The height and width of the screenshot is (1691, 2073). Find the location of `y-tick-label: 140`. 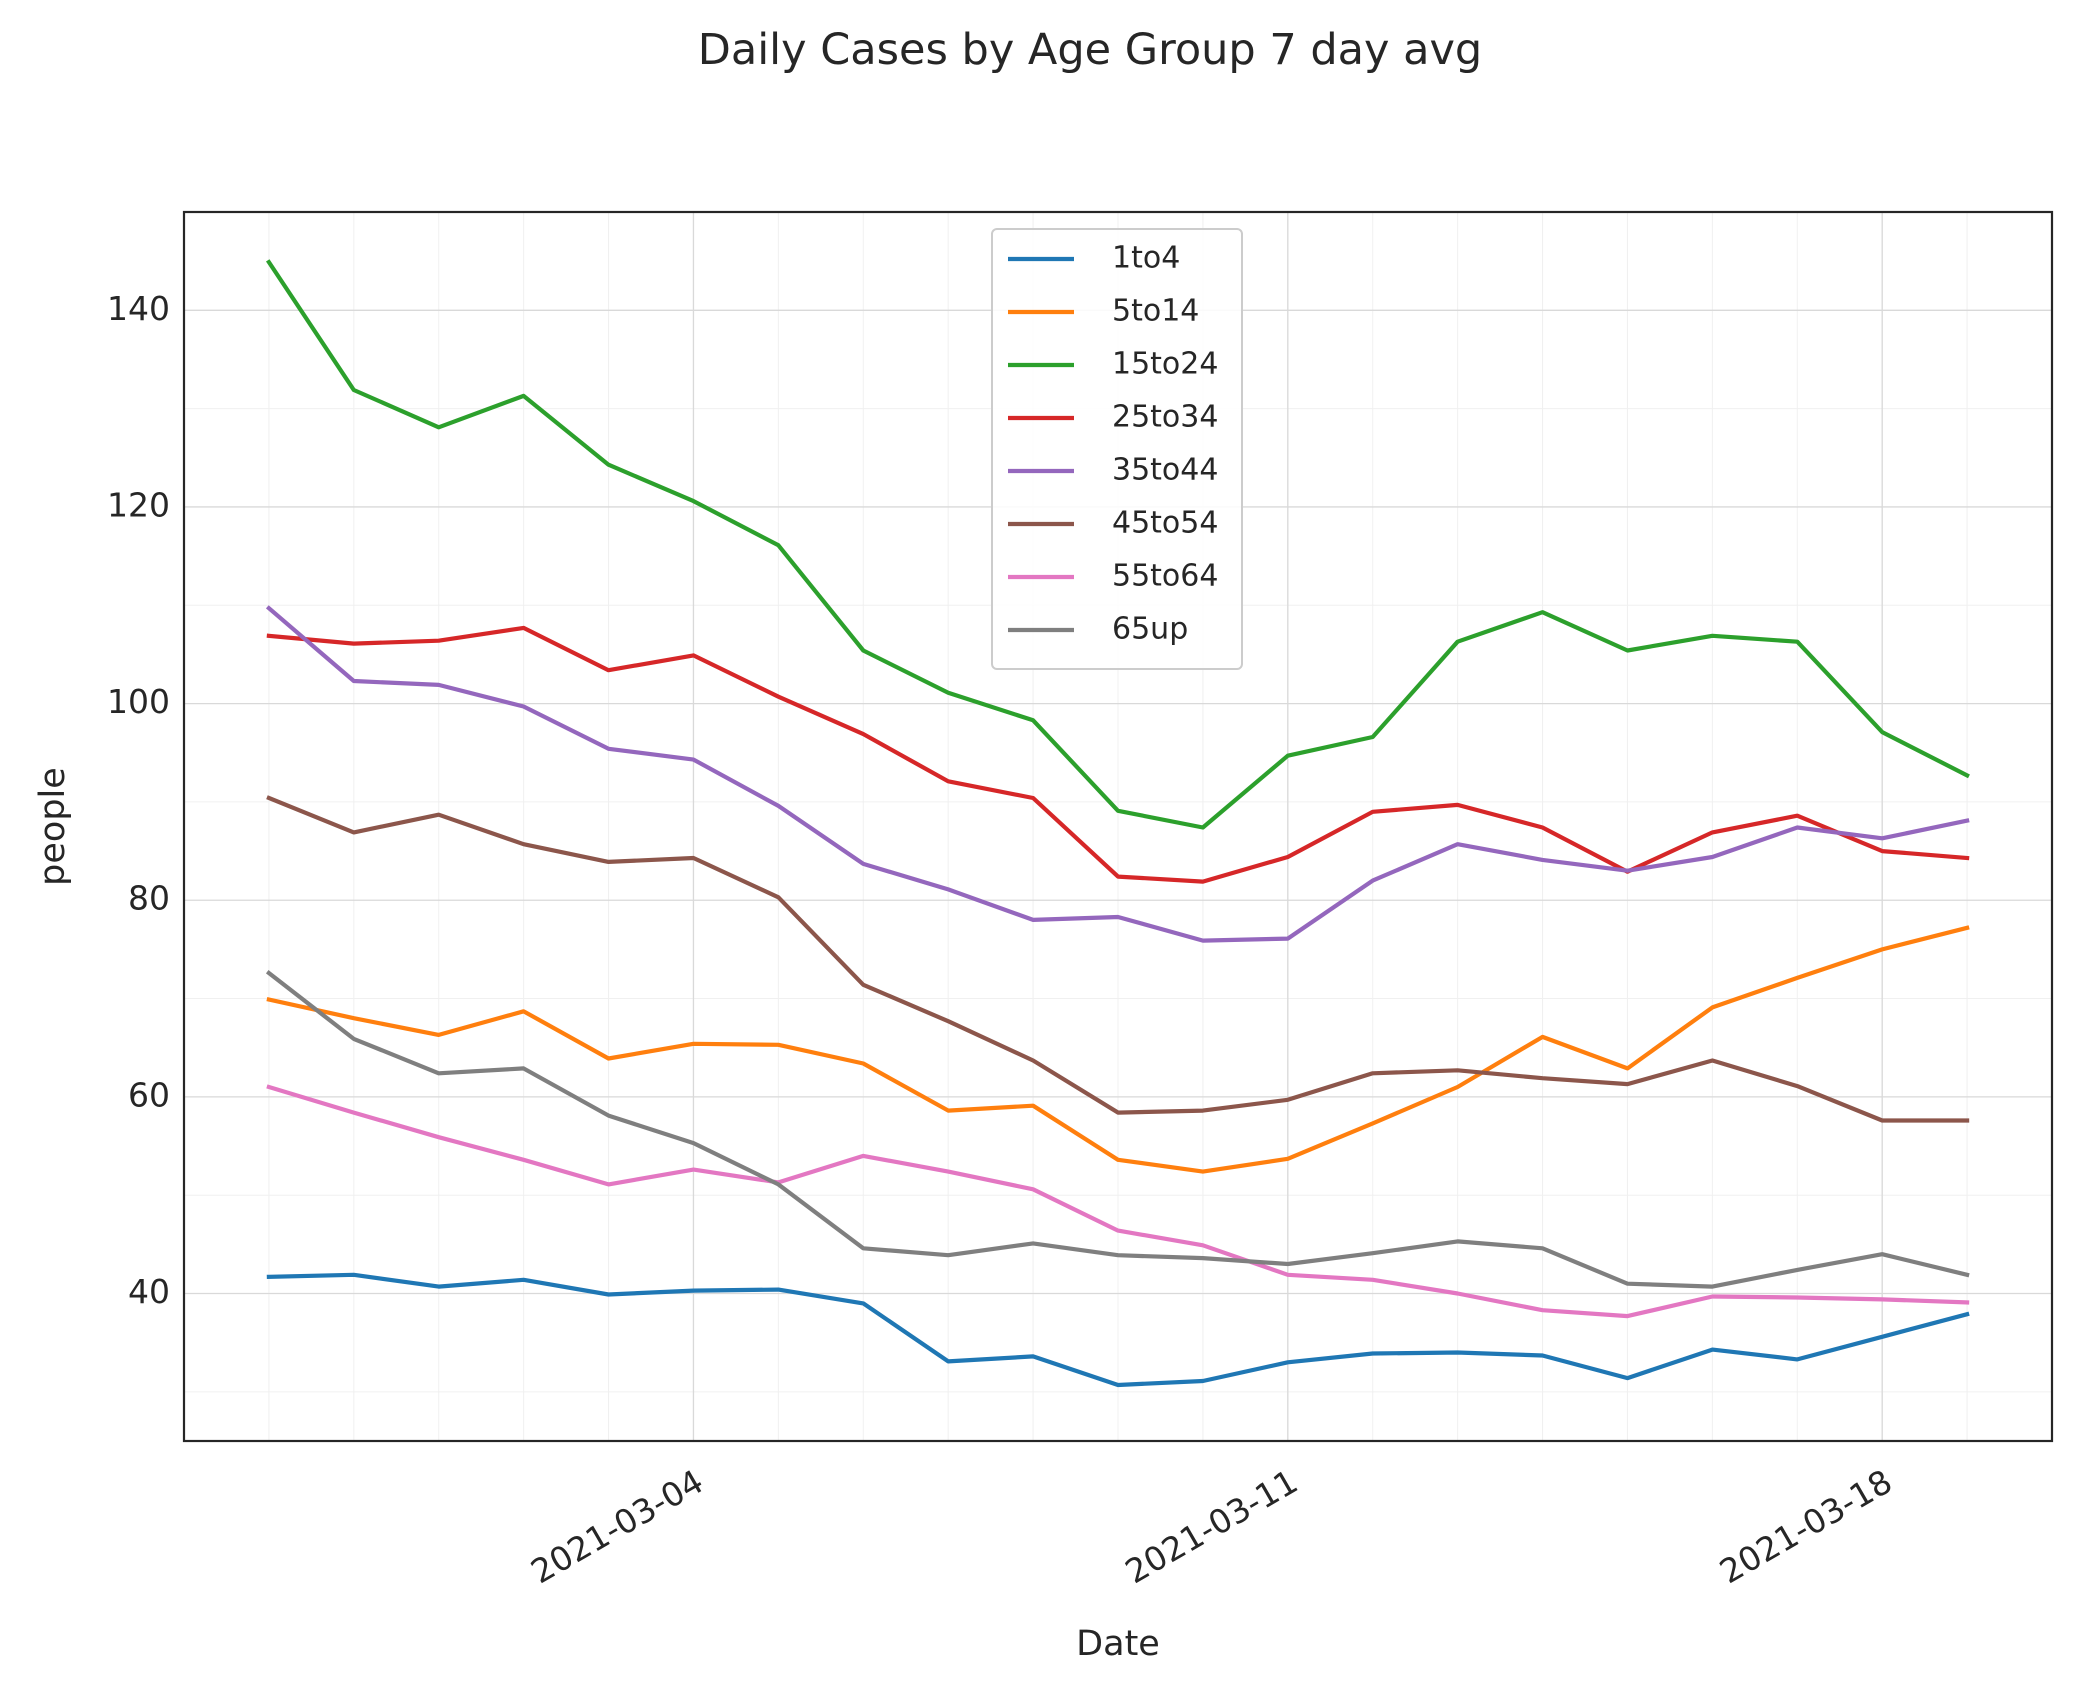

y-tick-label: 140 is located at coordinates (138, 308).